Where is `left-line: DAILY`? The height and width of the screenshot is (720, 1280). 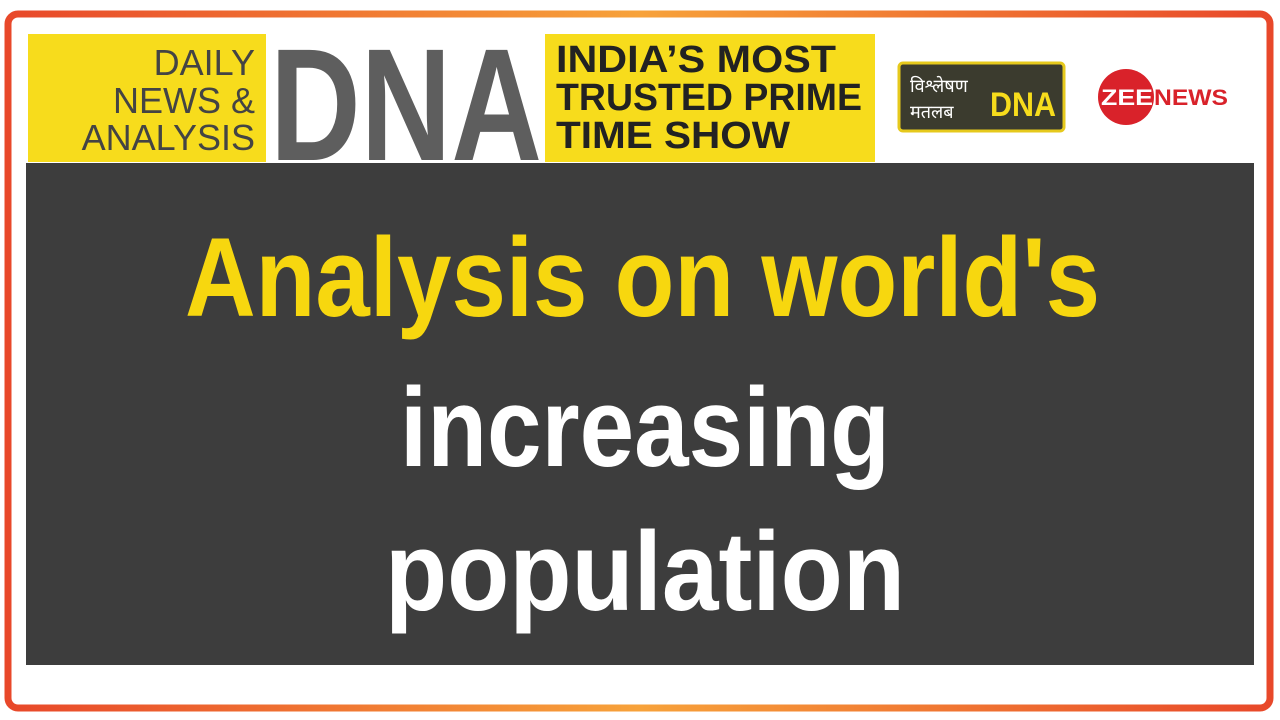
left-line: DAILY is located at coordinates (204, 62).